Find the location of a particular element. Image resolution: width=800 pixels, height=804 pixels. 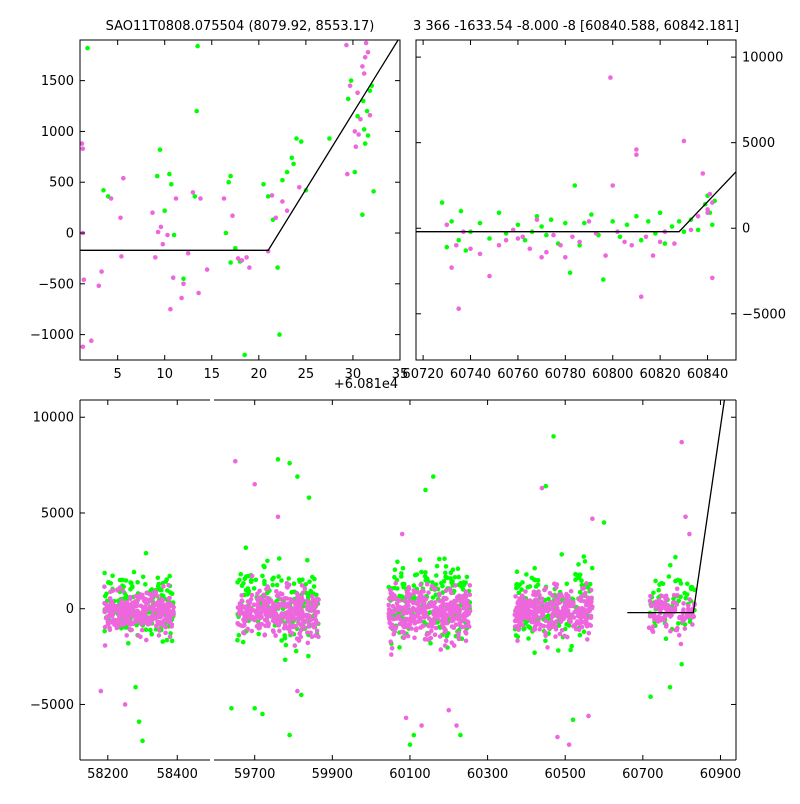

y-tick-label: 1500 is located at coordinates (57, 81).